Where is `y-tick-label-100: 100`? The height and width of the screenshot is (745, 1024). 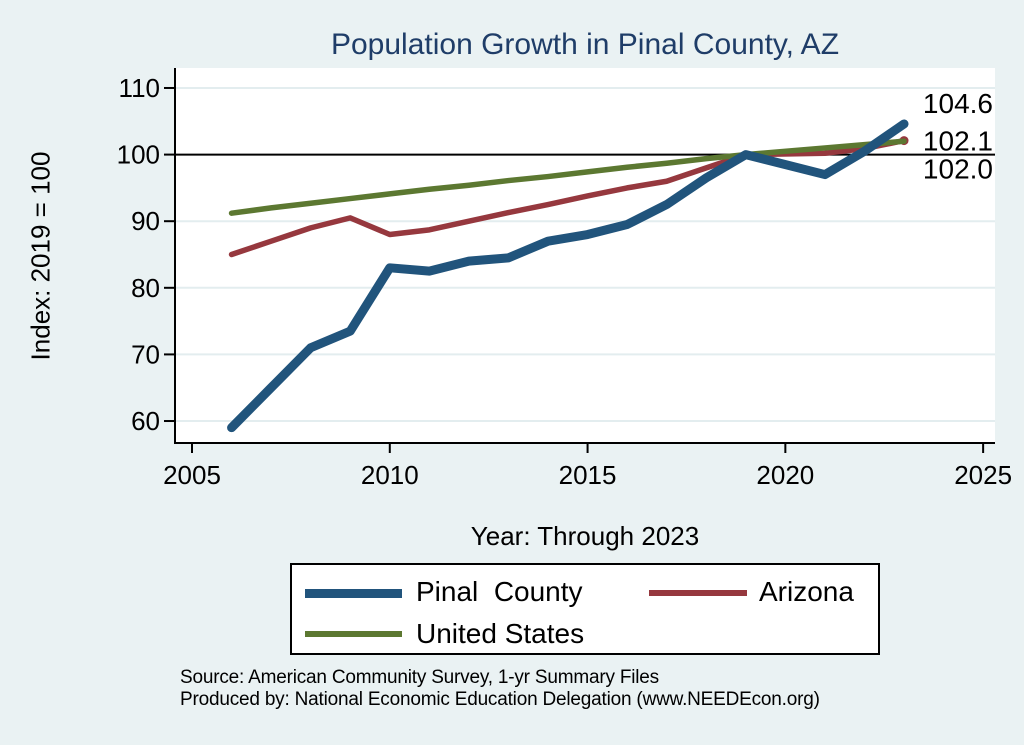 y-tick-label-100: 100 is located at coordinates (138, 155).